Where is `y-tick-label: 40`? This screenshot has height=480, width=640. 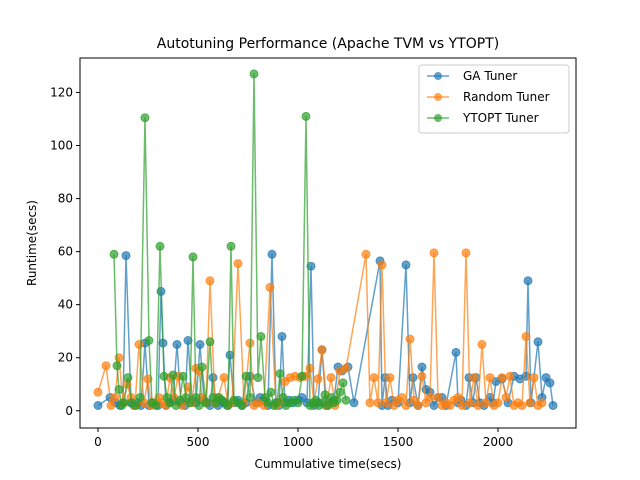
y-tick-label: 40 is located at coordinates (65, 305).